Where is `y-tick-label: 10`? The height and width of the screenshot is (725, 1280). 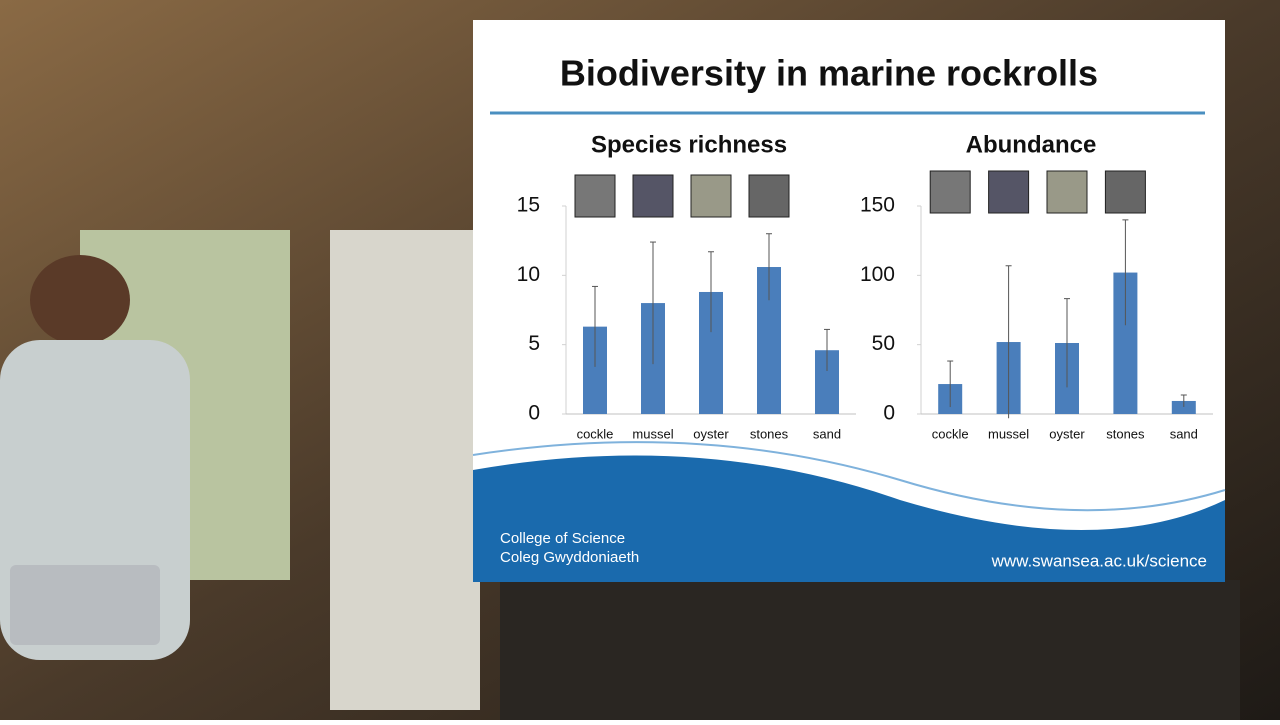 y-tick-label: 10 is located at coordinates (528, 274).